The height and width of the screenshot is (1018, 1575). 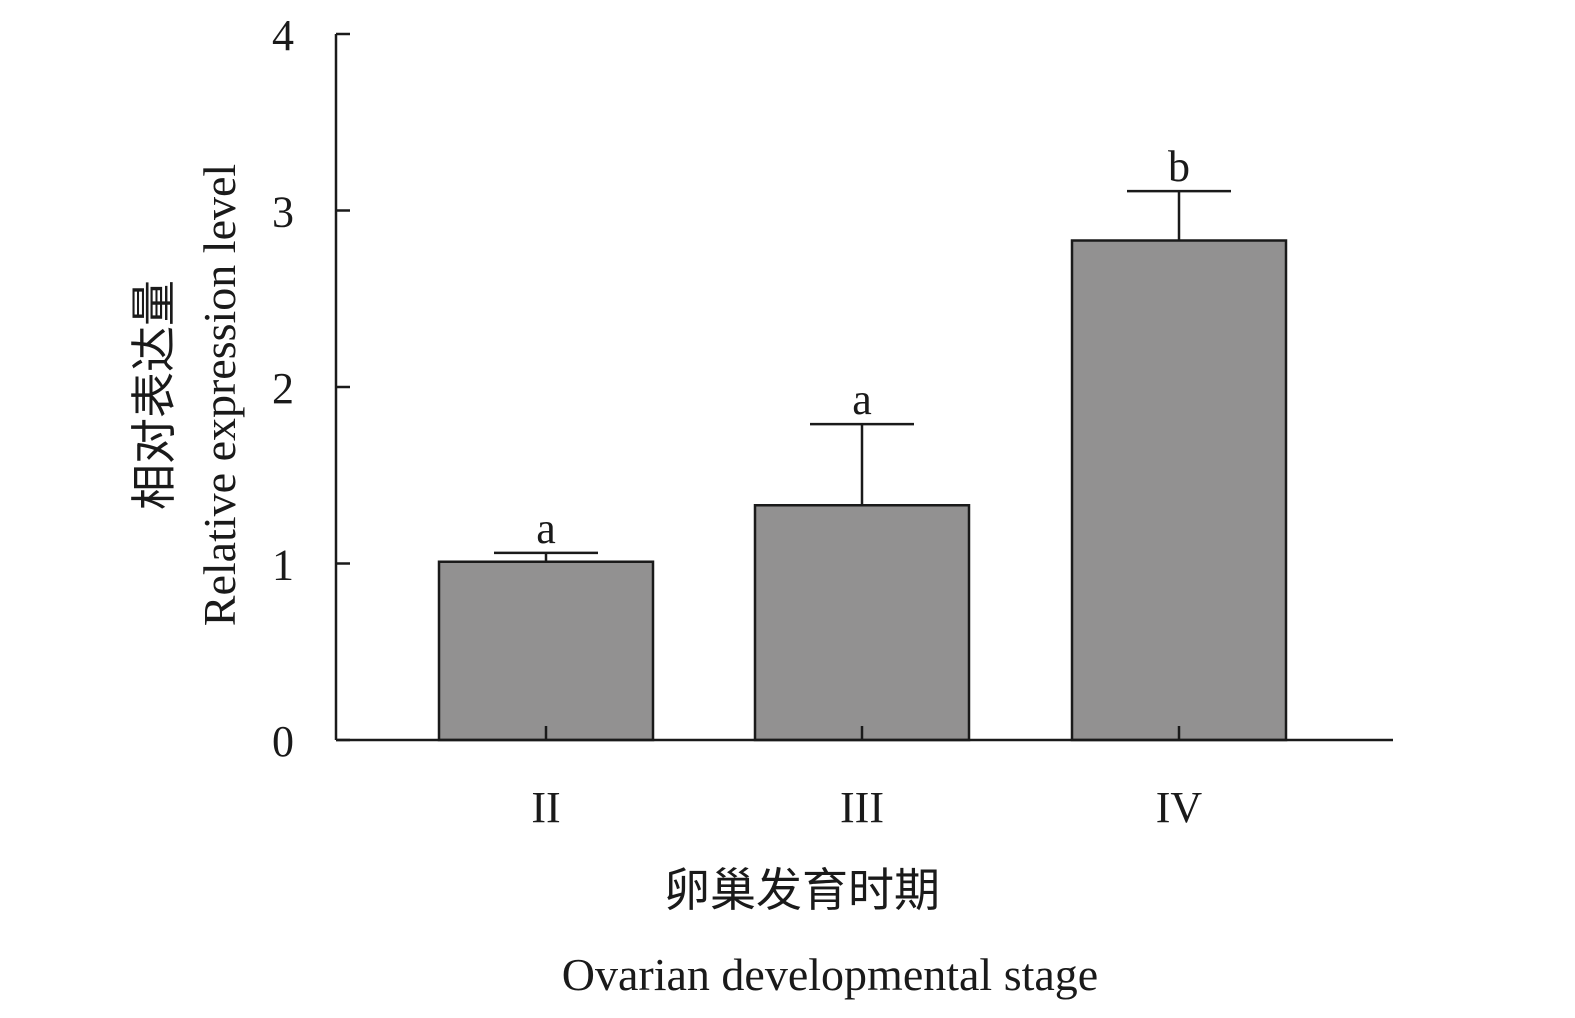 I want to click on significance-label-II: a, so click(x=546, y=528).